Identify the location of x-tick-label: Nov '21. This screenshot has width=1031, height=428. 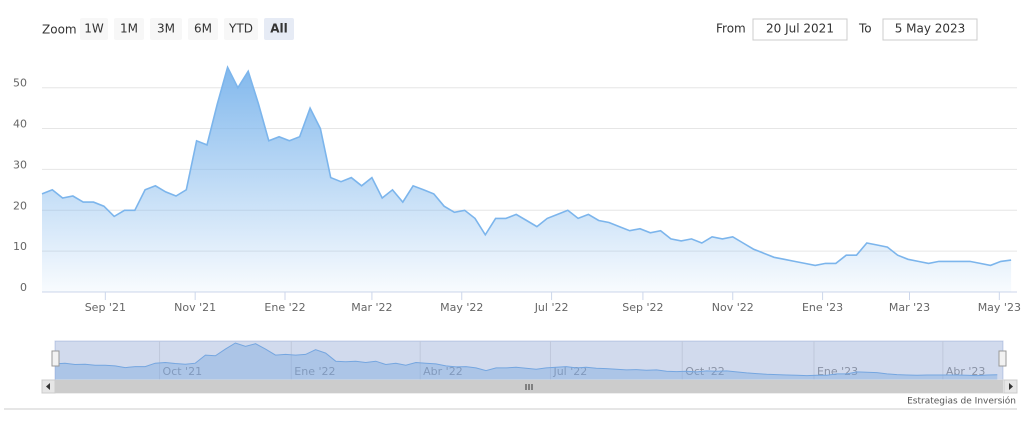
(195, 307).